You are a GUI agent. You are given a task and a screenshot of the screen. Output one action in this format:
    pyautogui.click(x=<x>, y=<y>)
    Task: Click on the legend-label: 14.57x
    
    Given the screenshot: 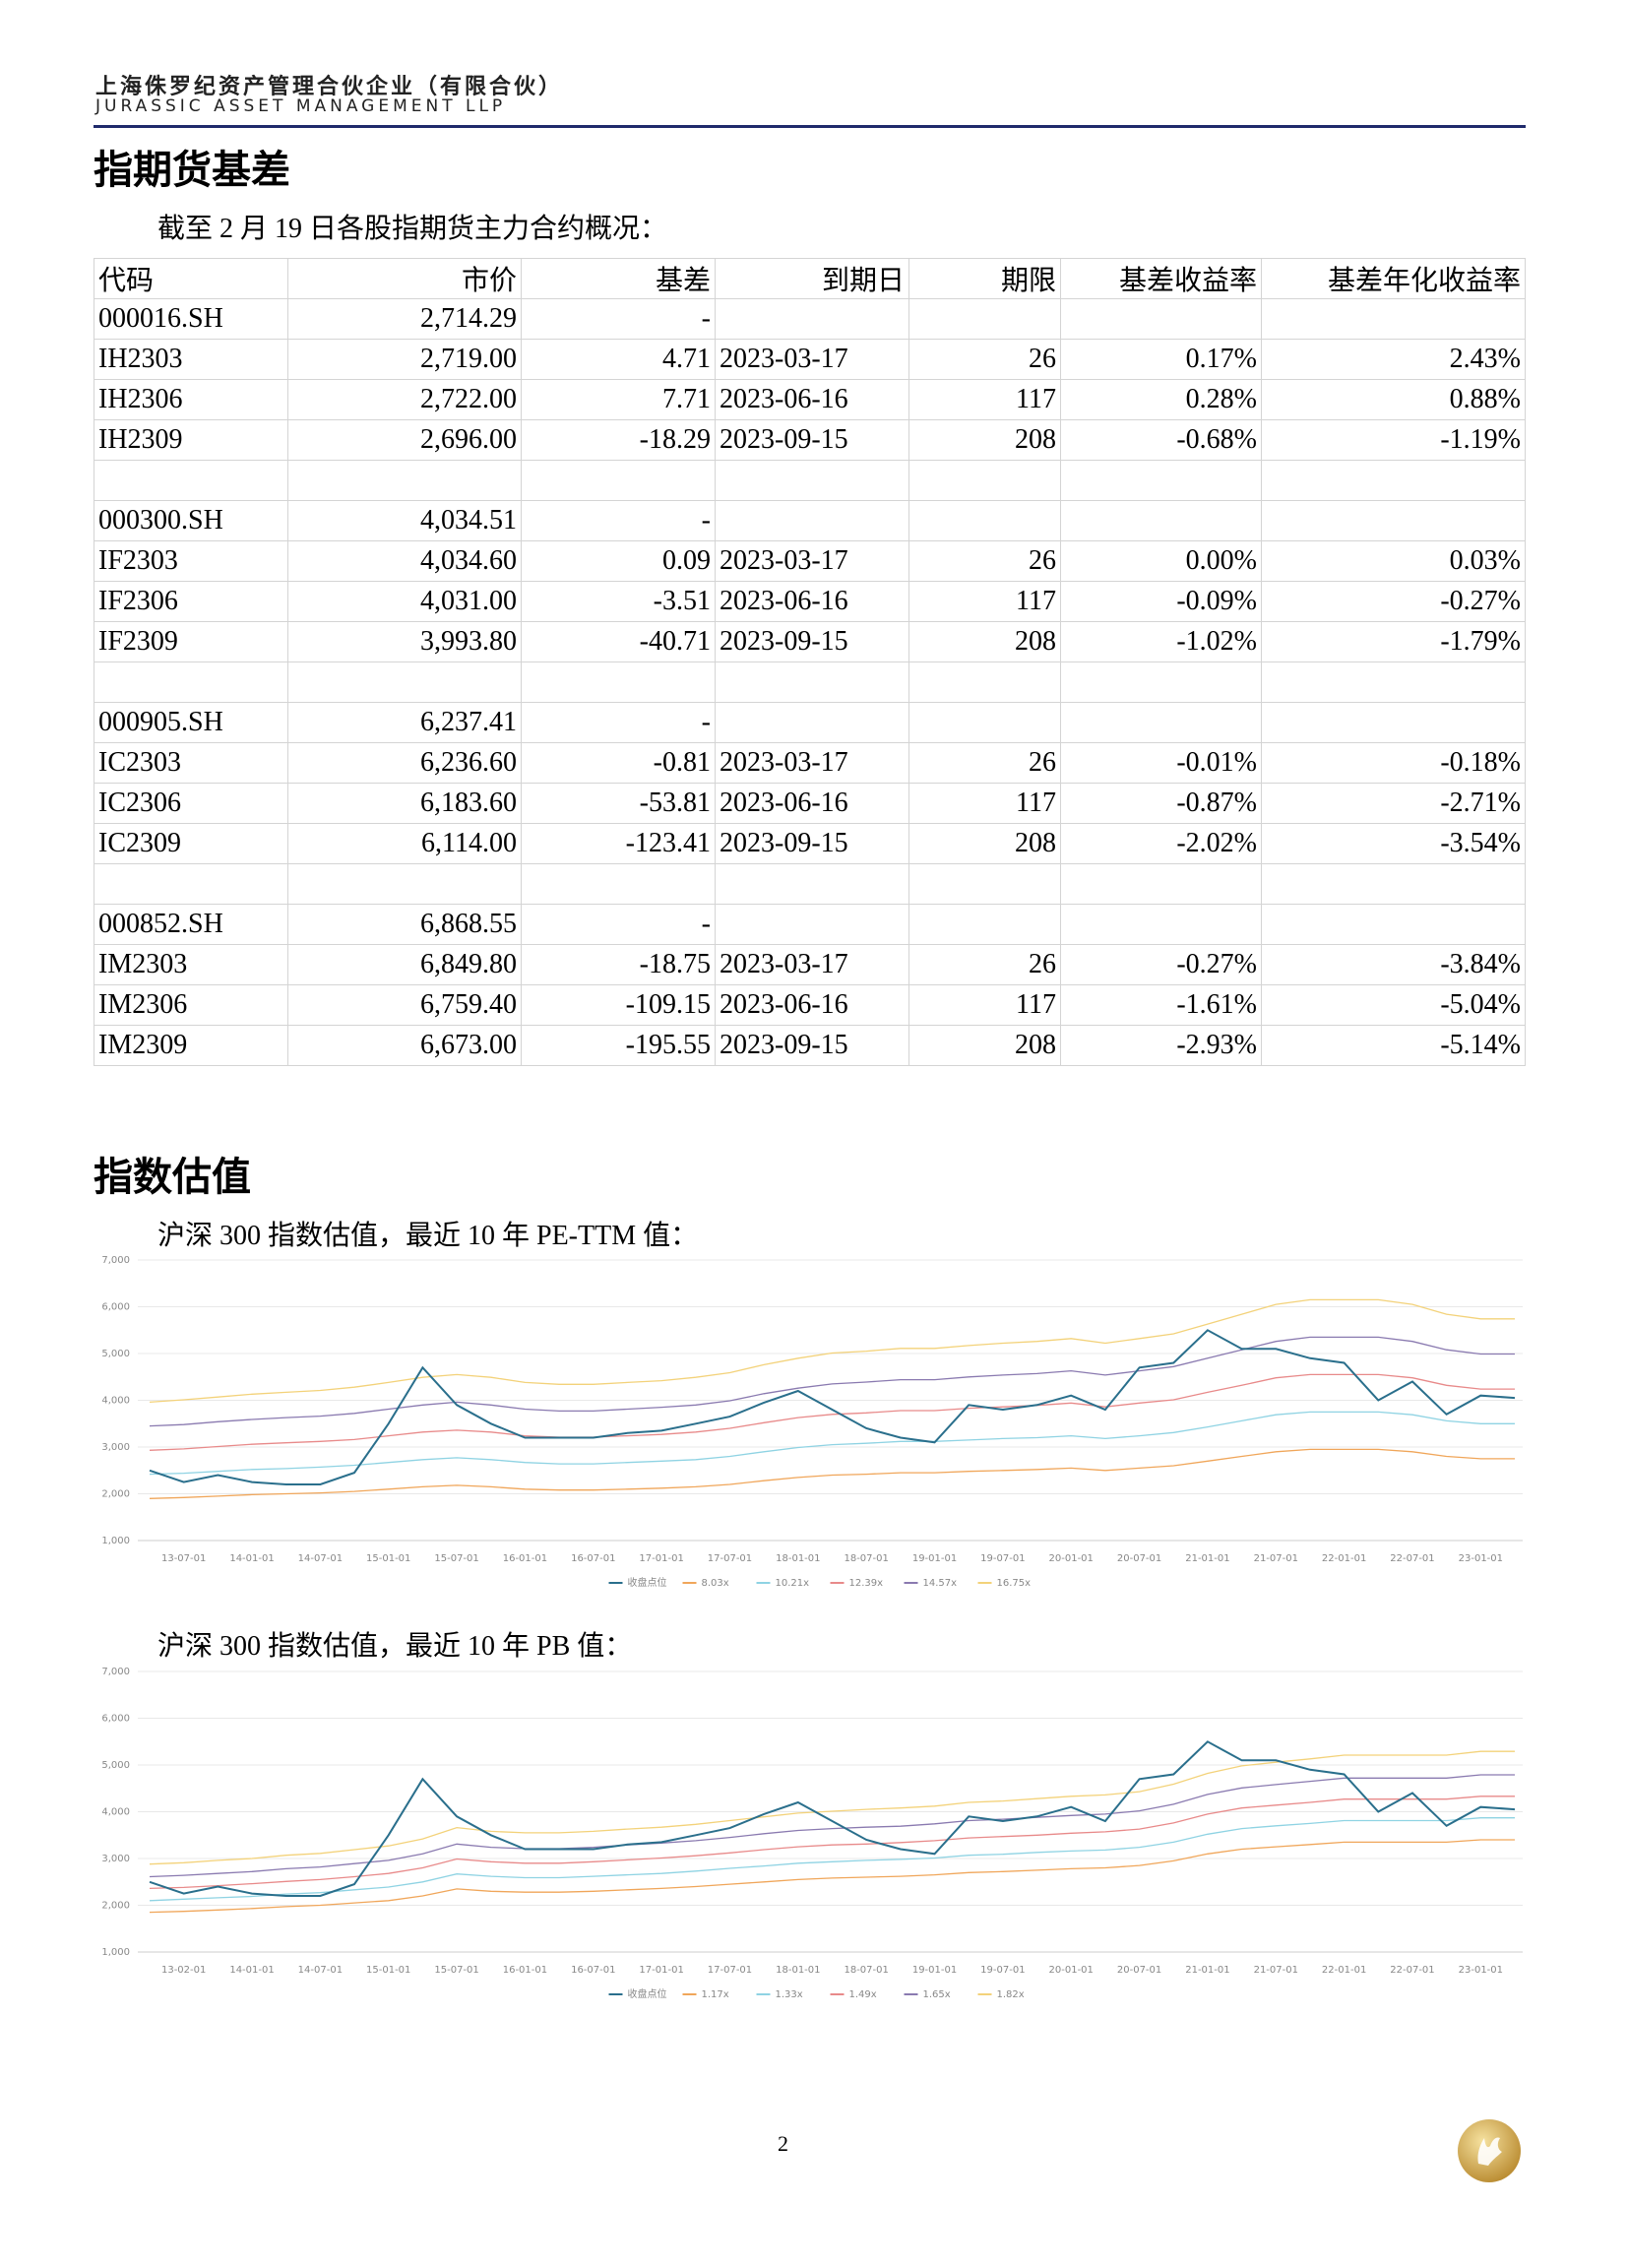 What is the action you would take?
    pyautogui.click(x=940, y=1583)
    